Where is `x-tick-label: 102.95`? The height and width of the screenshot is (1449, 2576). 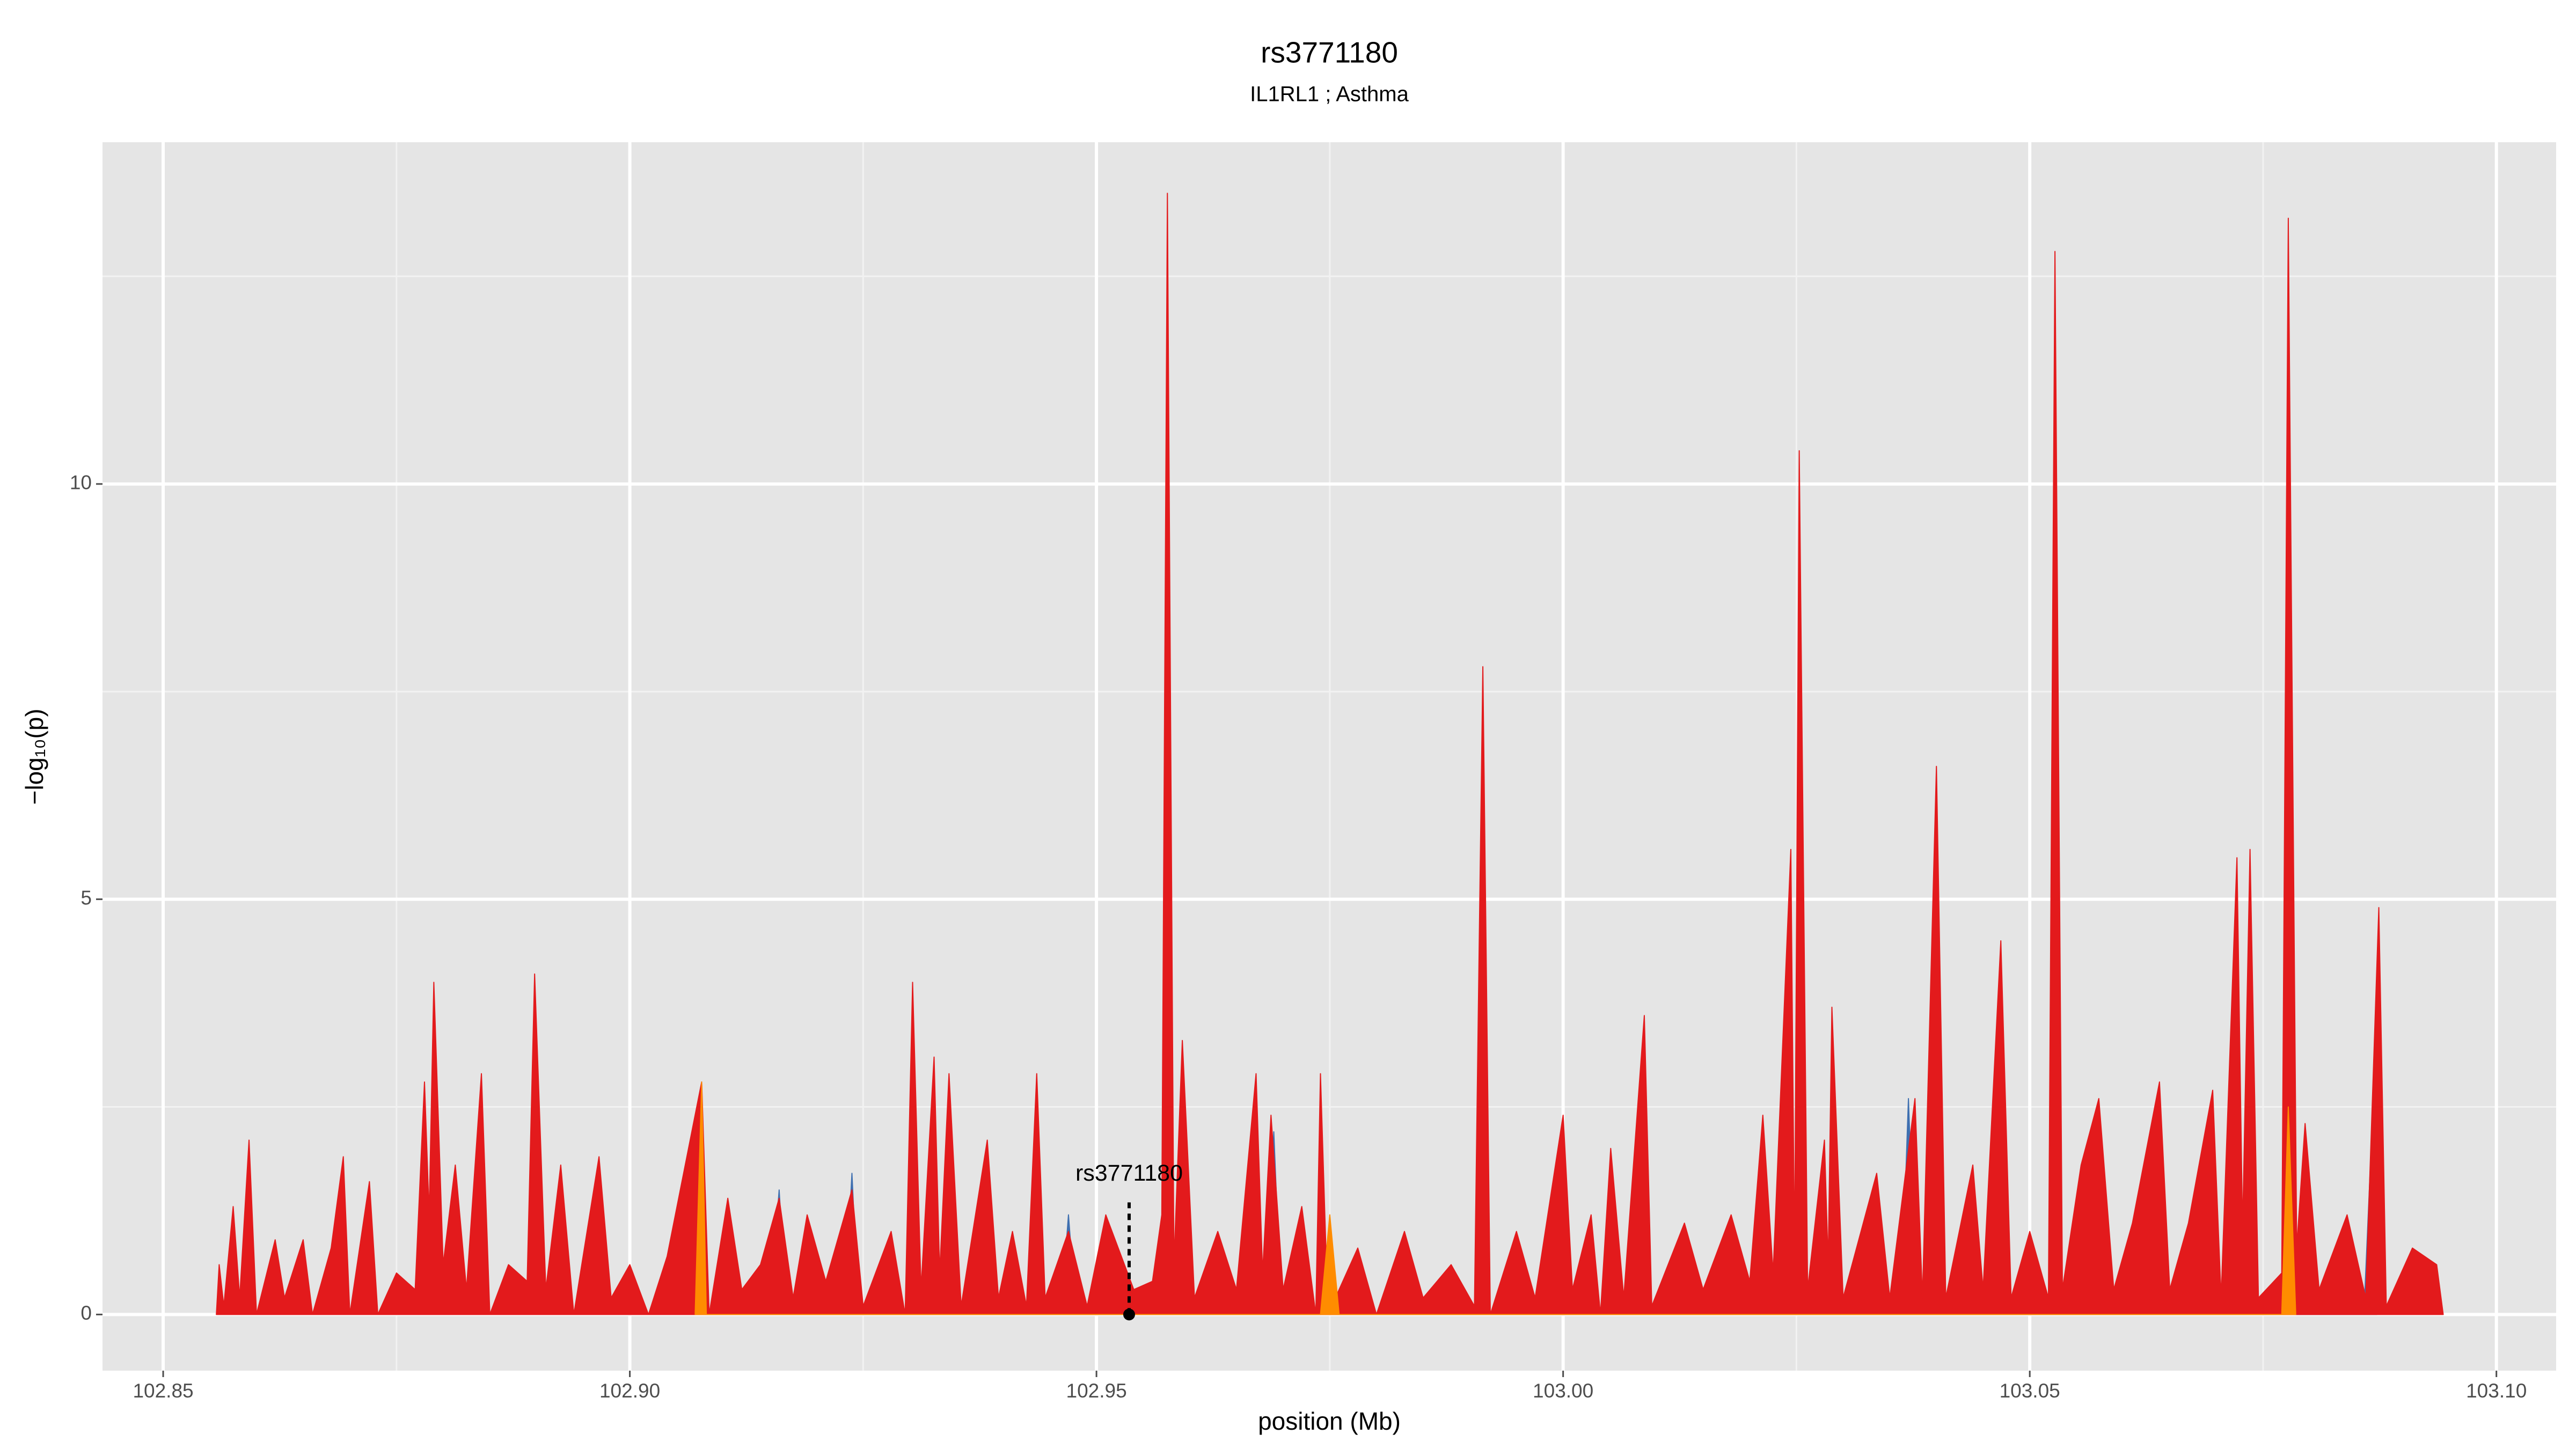
x-tick-label: 102.95 is located at coordinates (1096, 1391).